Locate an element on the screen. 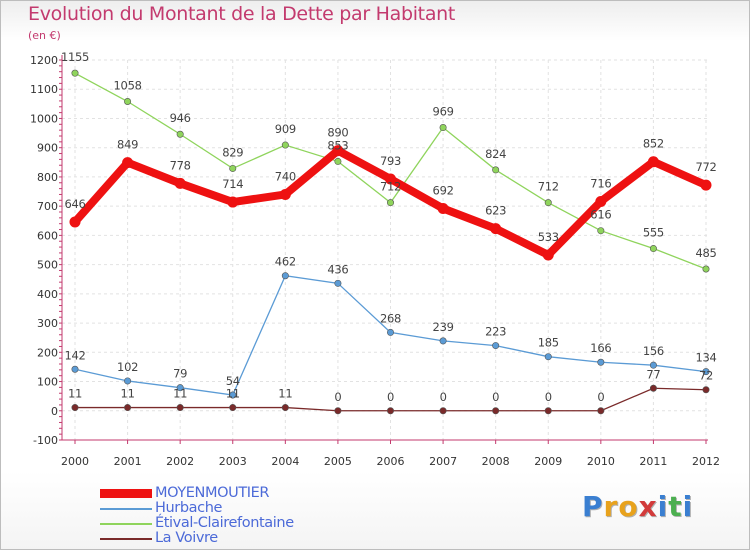 This screenshot has width=750, height=550. logo-letter: t is located at coordinates (675, 506).